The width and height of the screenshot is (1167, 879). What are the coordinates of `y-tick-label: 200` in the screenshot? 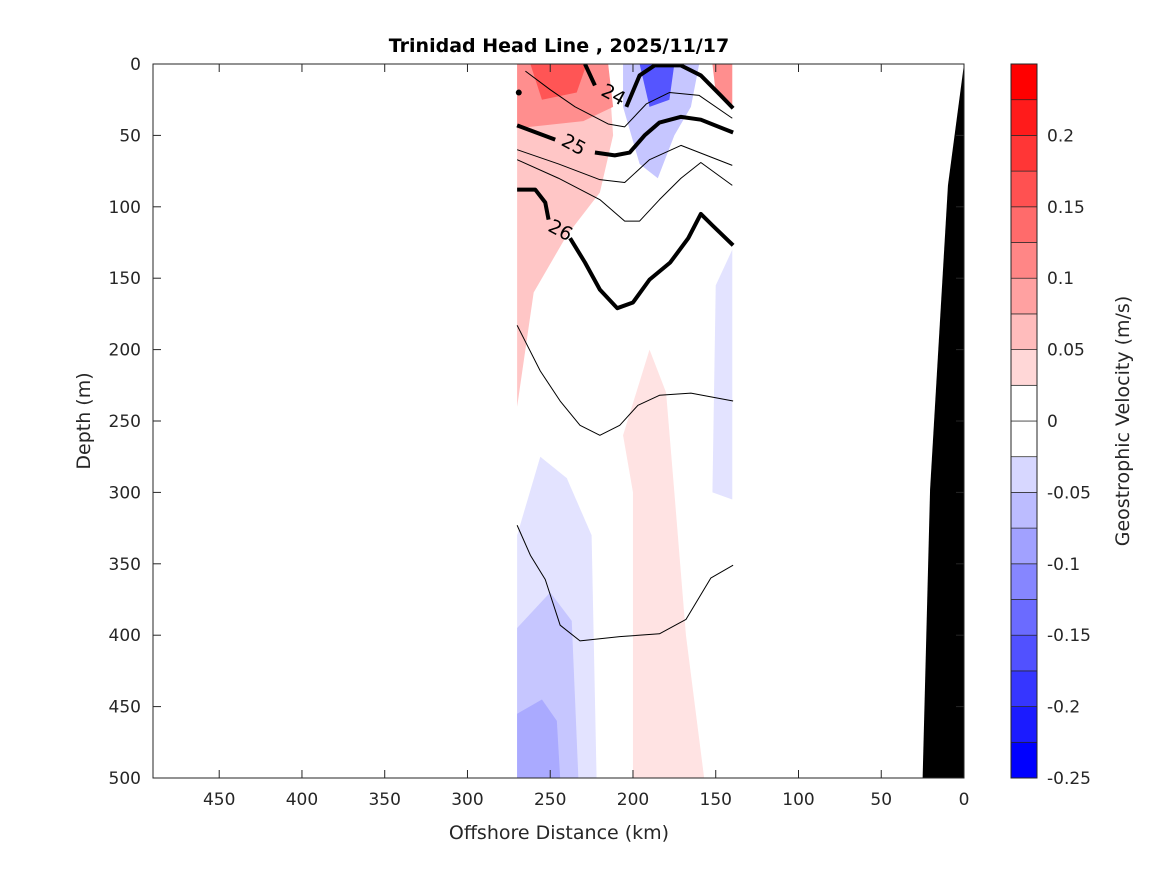 It's located at (125, 351).